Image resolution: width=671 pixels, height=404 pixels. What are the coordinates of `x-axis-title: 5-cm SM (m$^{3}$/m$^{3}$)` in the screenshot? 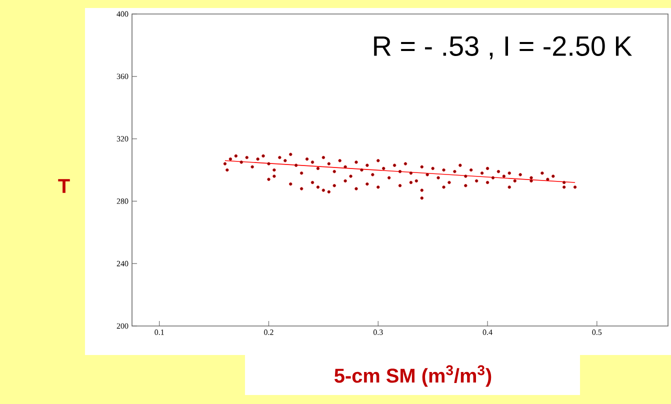 It's located at (413, 376).